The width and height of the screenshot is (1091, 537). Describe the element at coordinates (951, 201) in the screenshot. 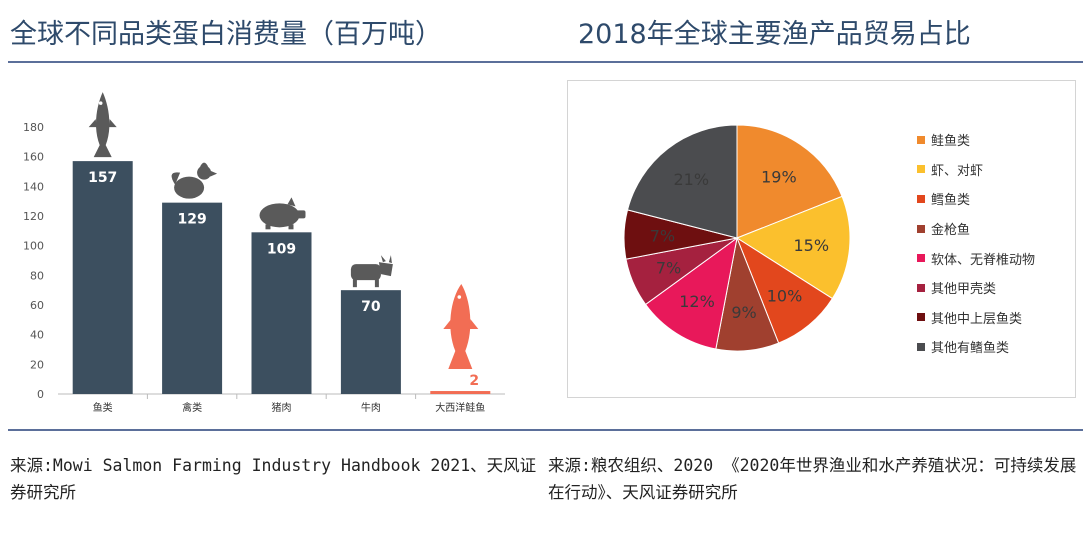

I see `legend-label: 鳕鱼类` at that location.